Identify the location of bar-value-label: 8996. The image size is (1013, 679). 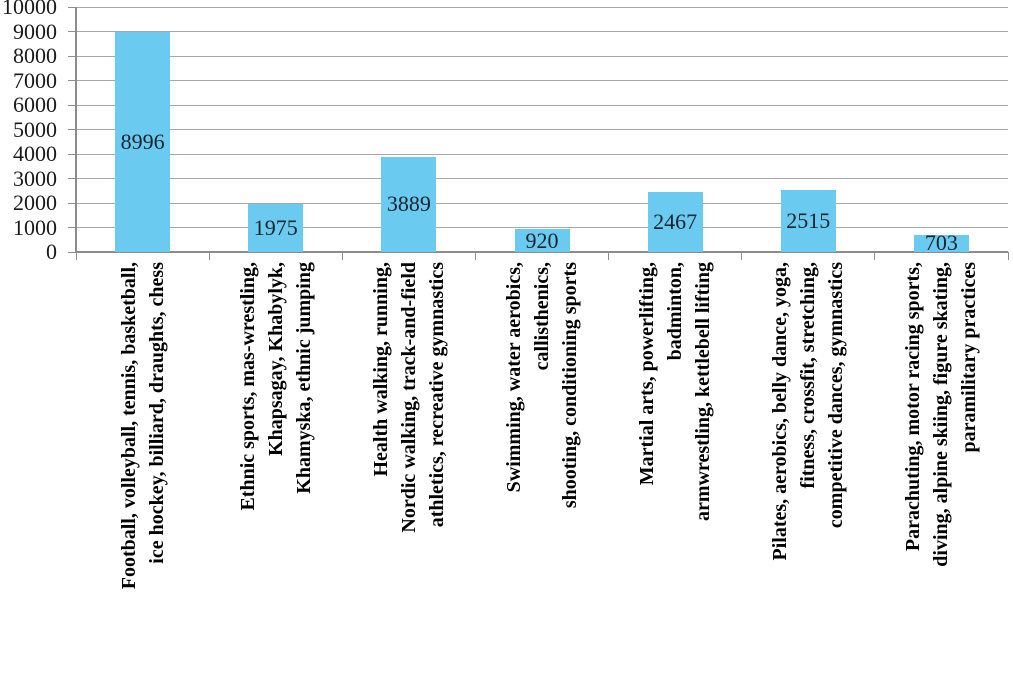
(142, 141).